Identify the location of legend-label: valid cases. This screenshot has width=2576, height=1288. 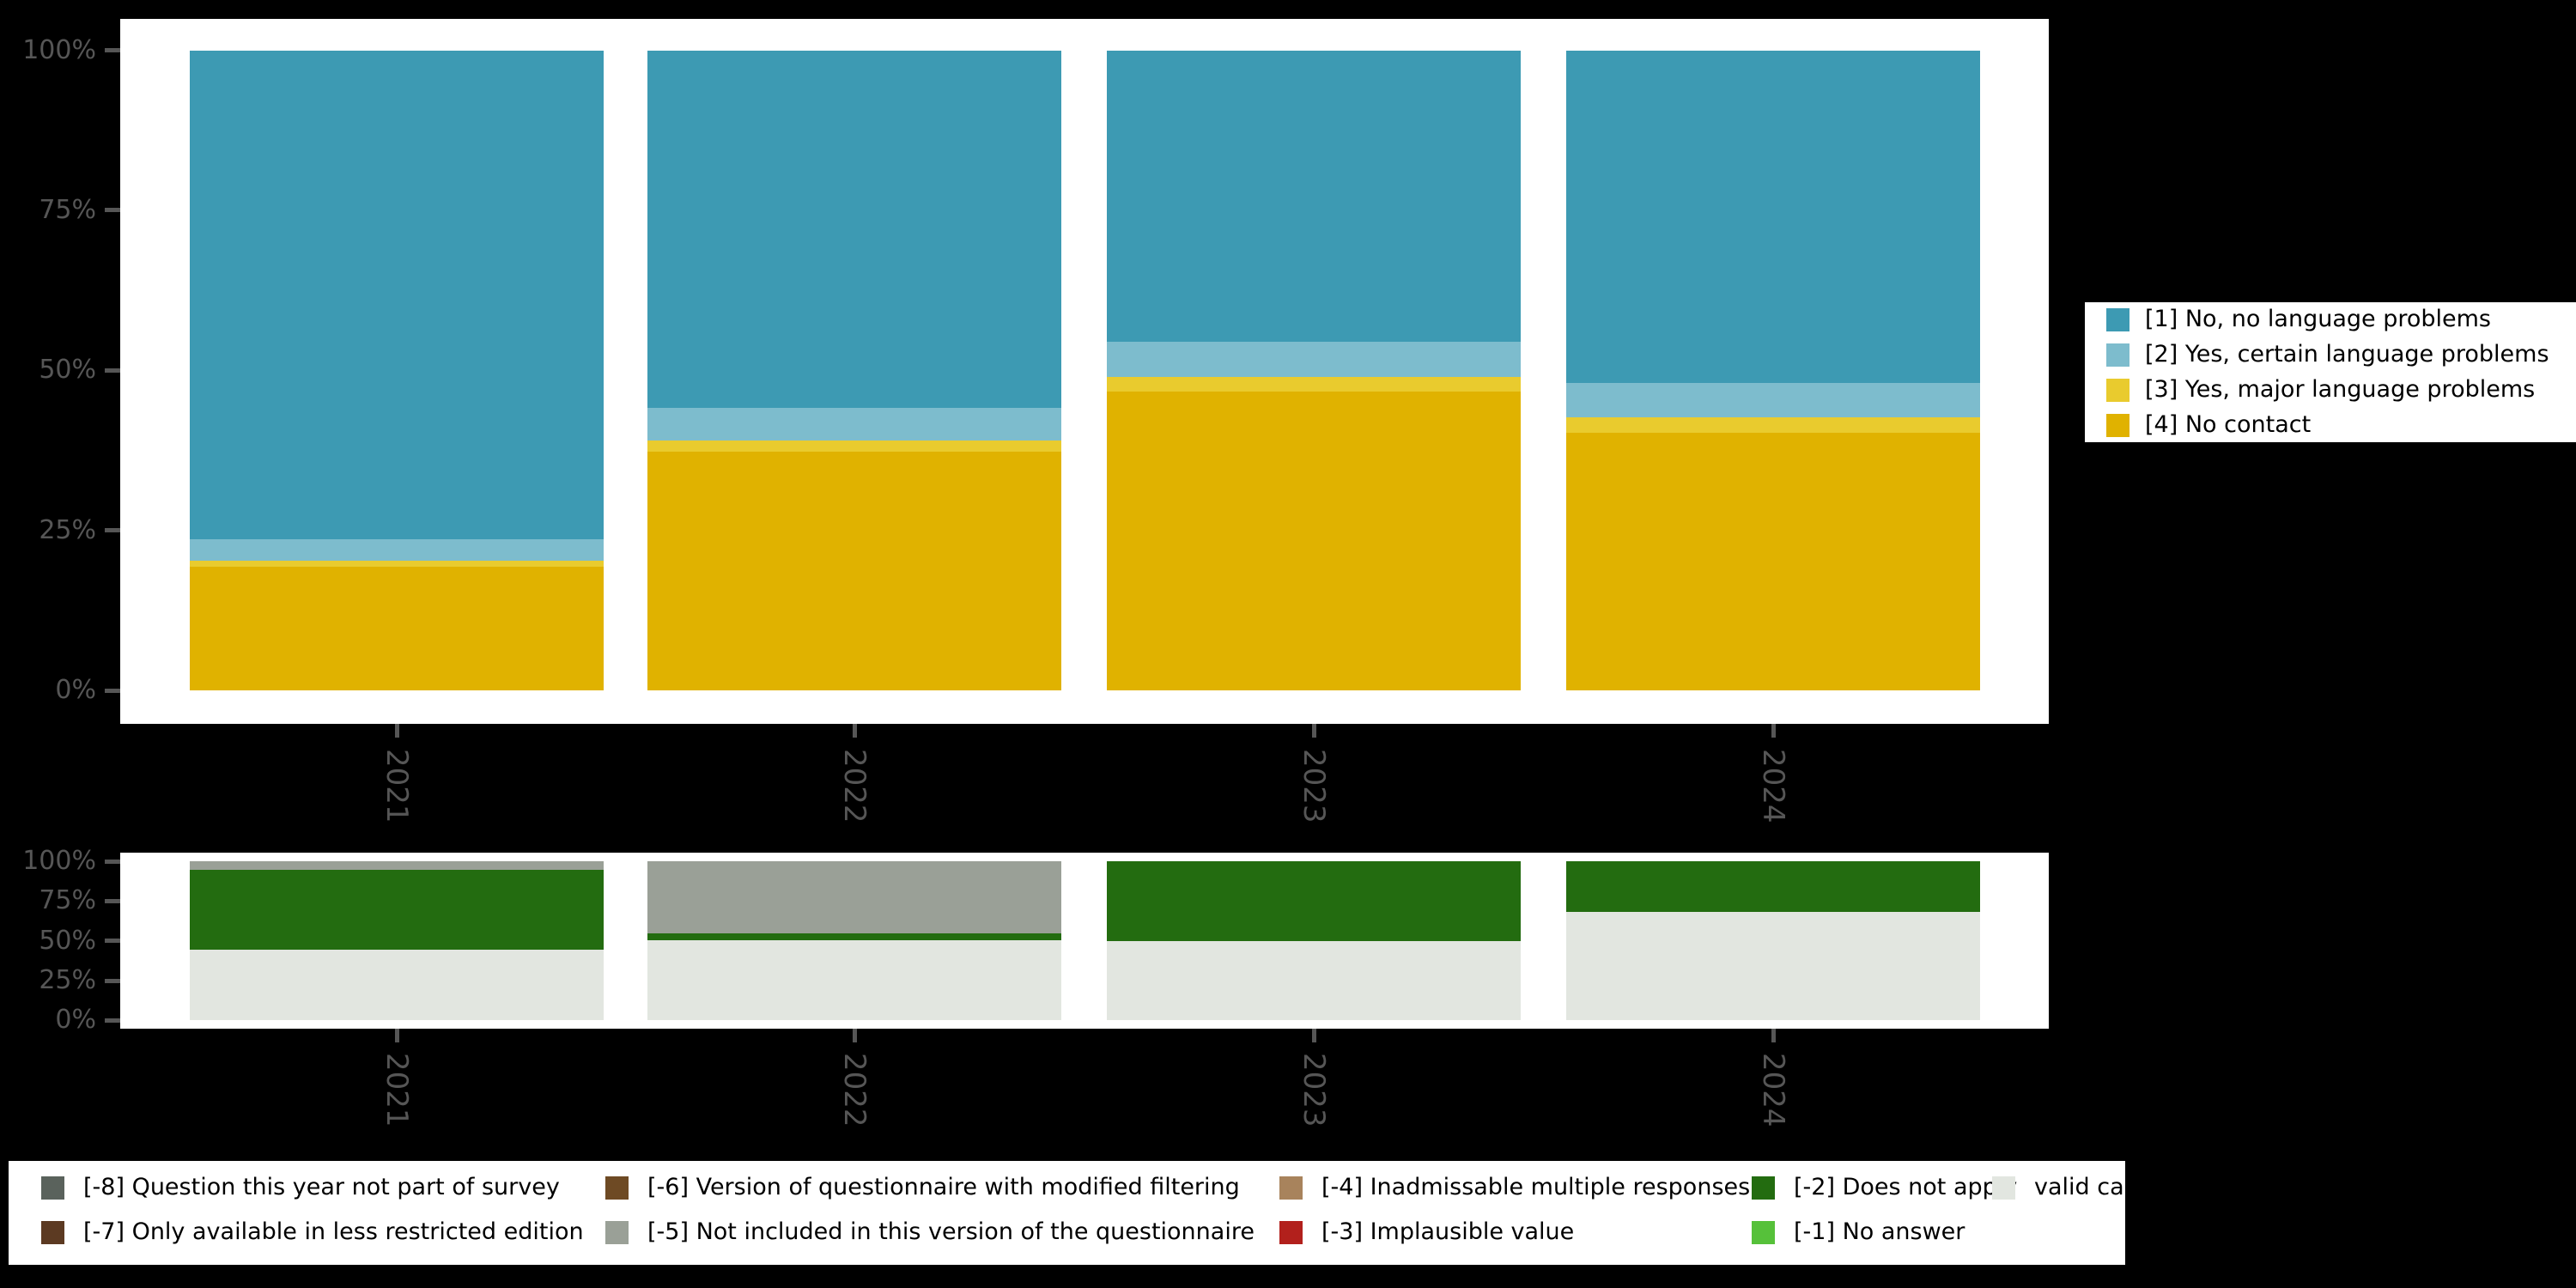
(2098, 1187).